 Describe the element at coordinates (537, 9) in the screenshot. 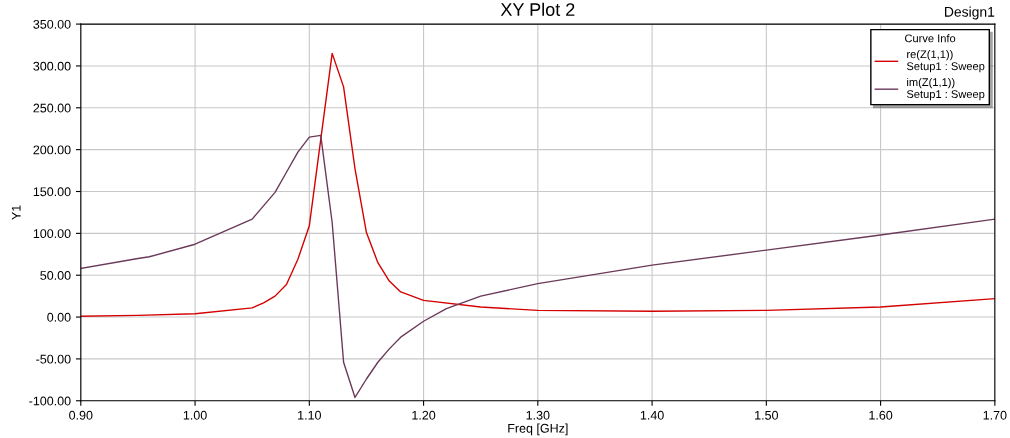

I see `chart-title: XY Plot 2` at that location.